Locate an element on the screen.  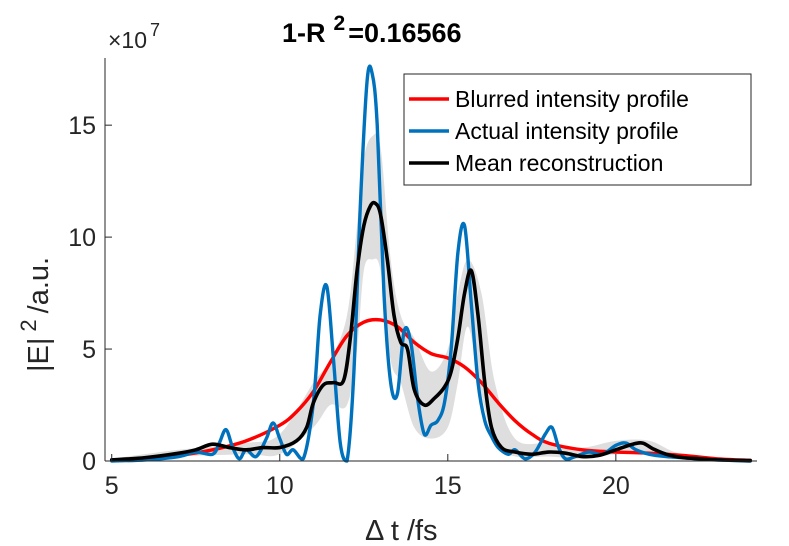
legend-box is located at coordinates (577, 129).